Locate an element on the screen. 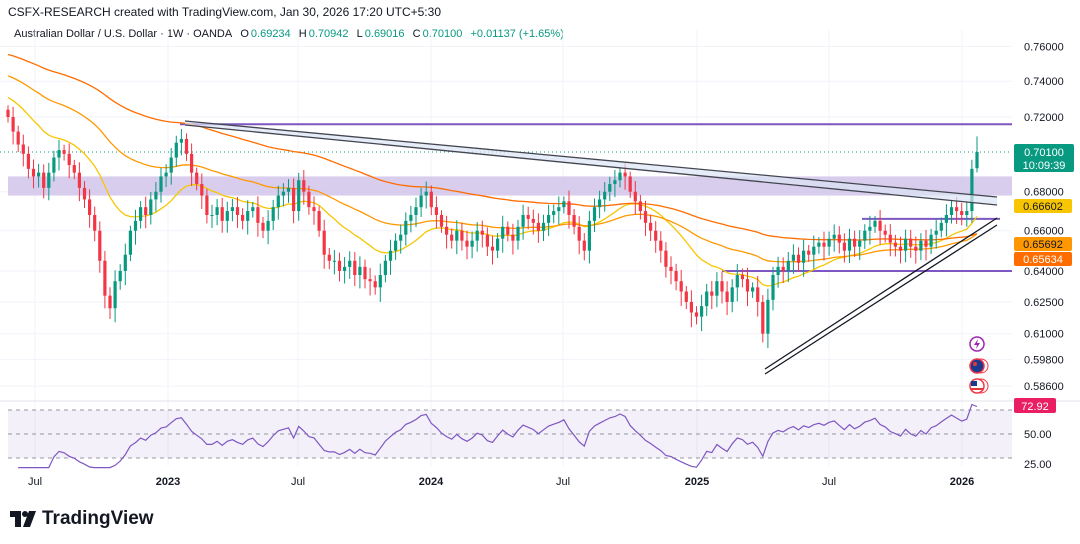  australia-flag-icon is located at coordinates (979, 366).